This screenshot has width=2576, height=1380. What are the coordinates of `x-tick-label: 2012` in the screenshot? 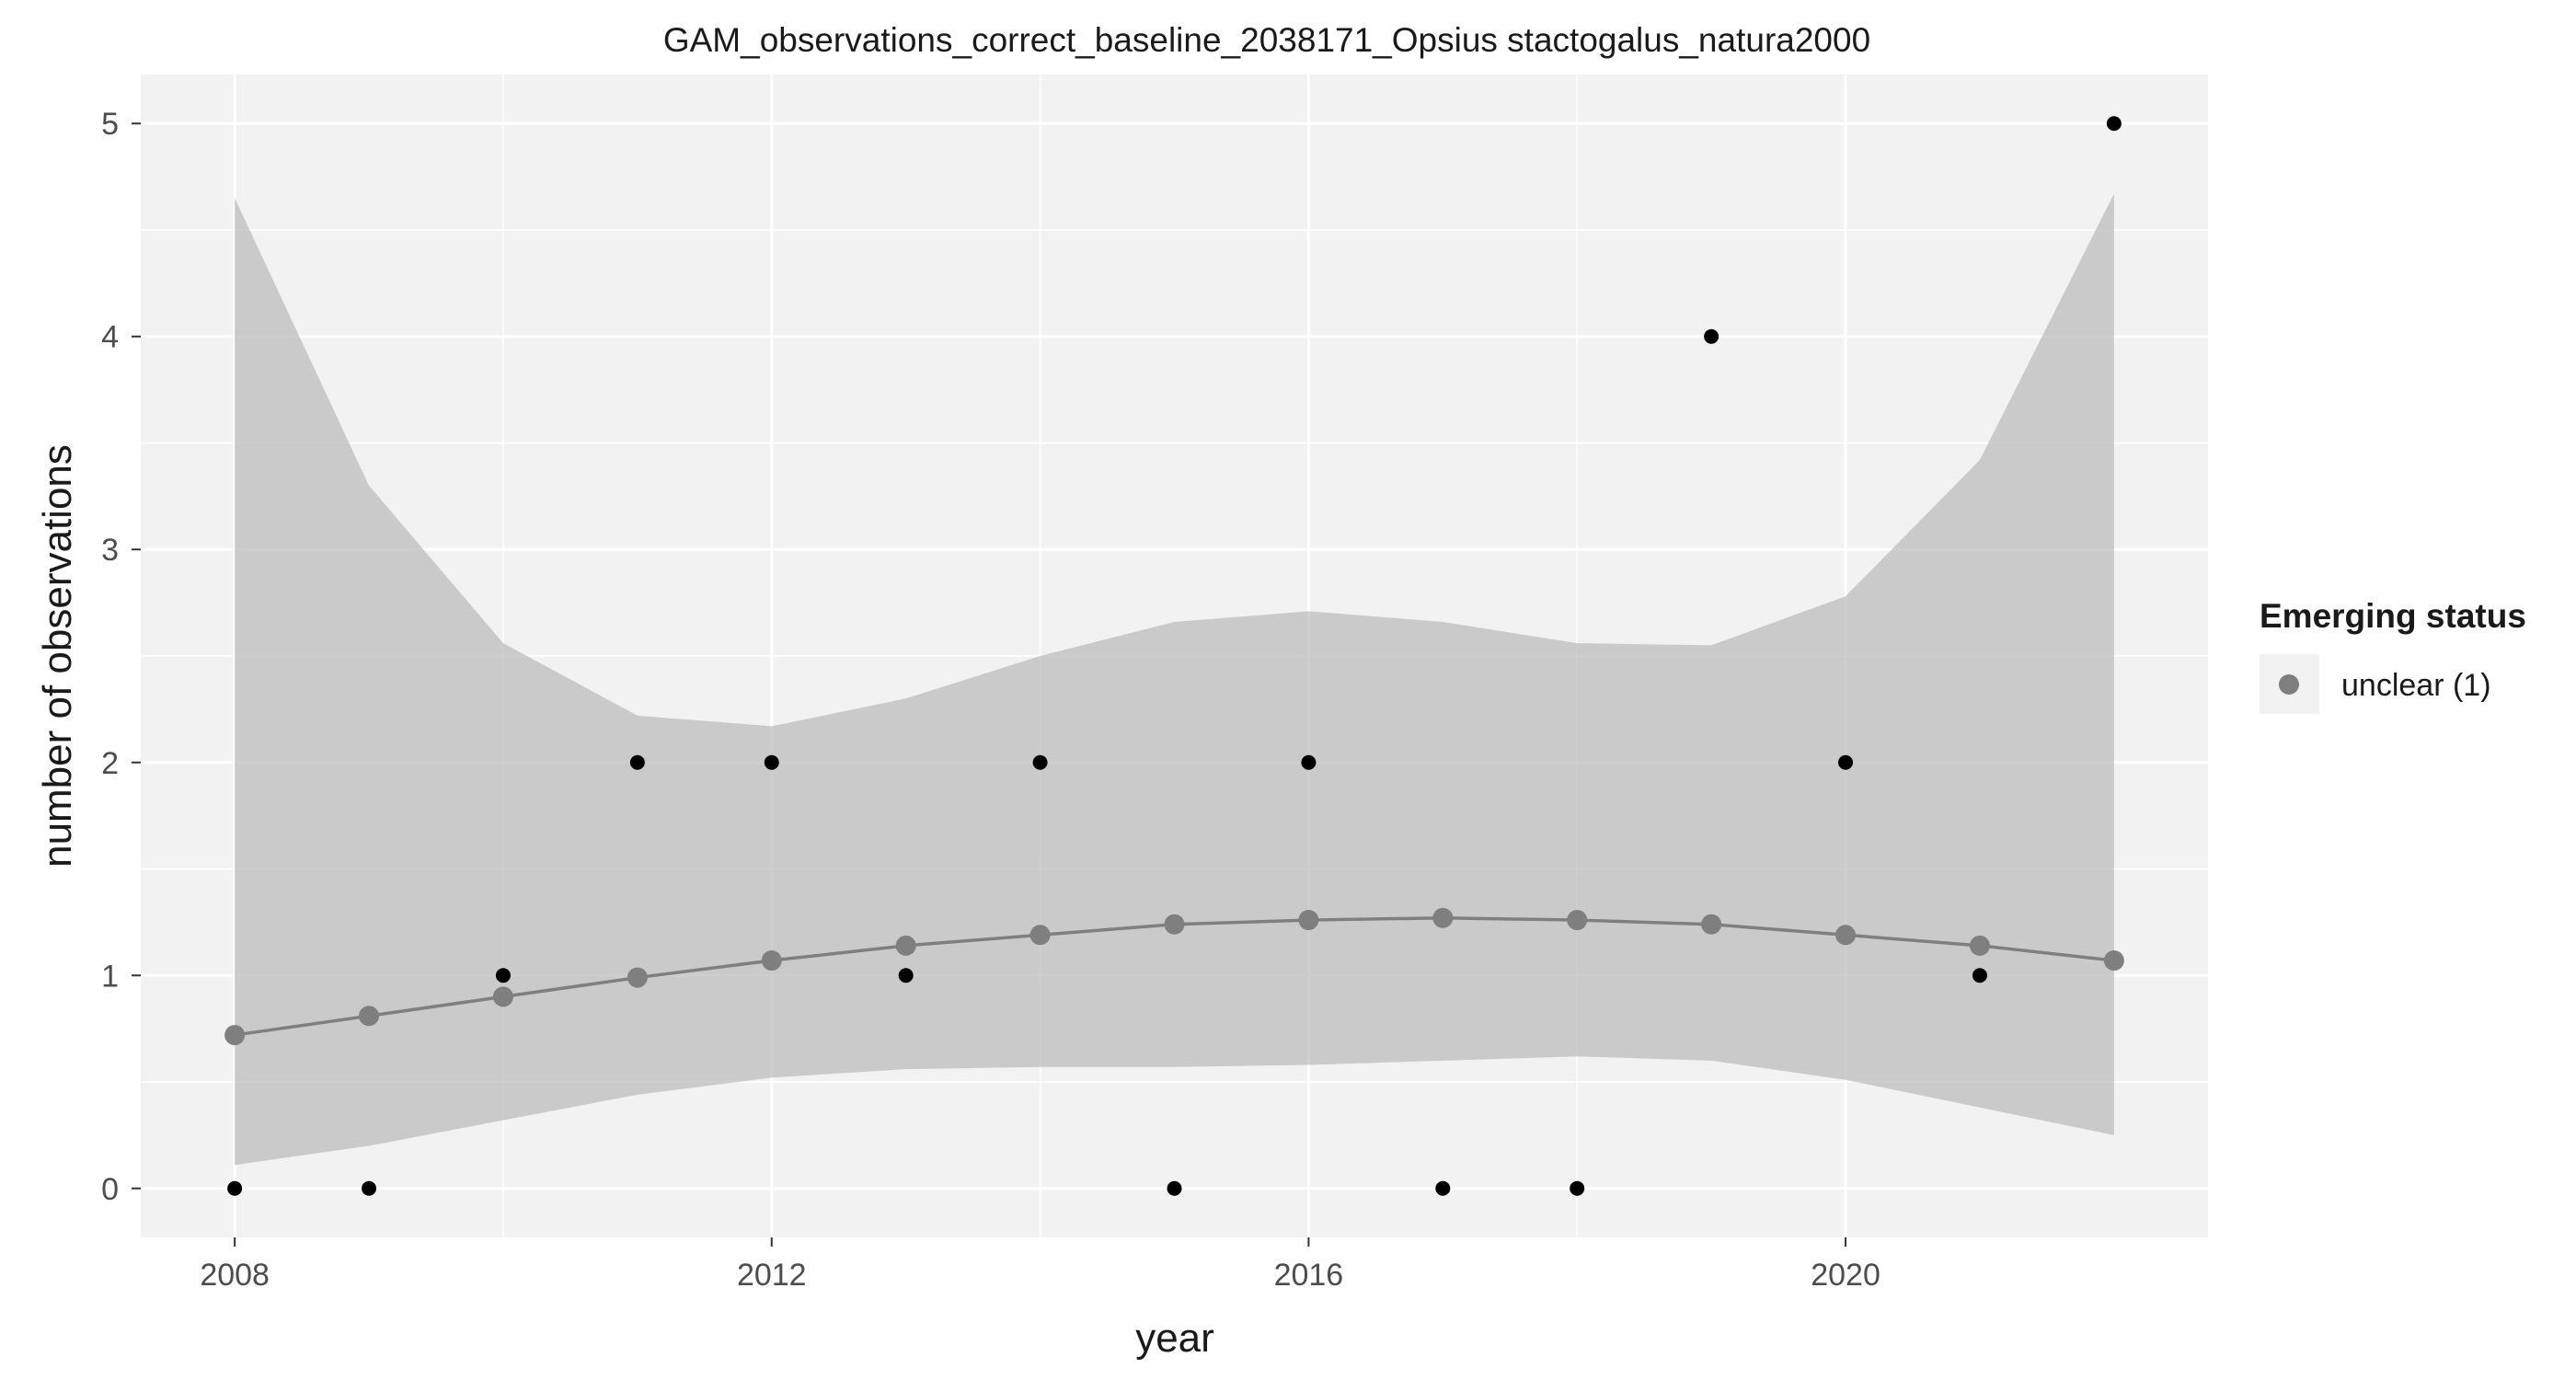 It's located at (772, 1275).